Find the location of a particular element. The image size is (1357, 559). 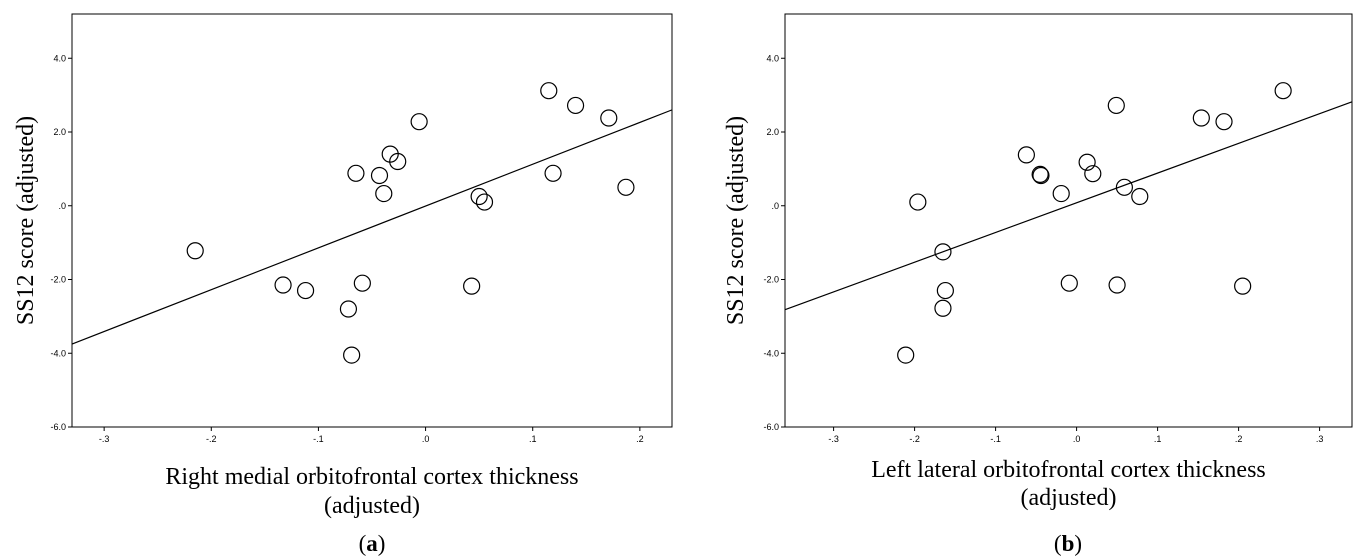

x-tick-label: .3 is located at coordinates (1320, 439).